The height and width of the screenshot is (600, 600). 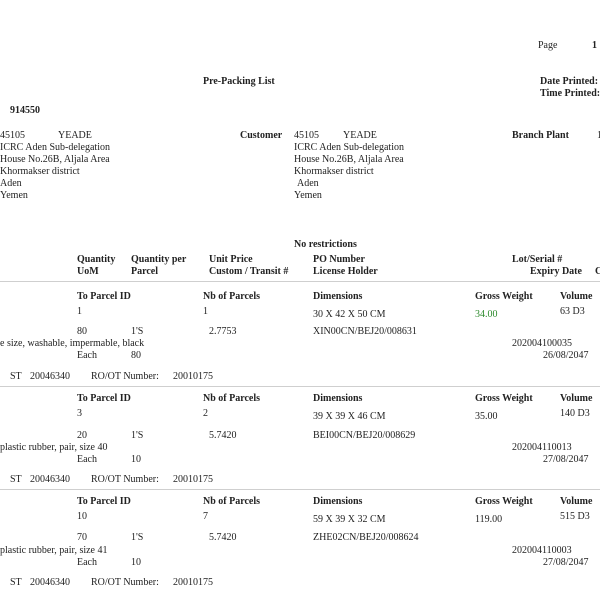 What do you see at coordinates (300, 281) in the screenshot?
I see `header-divider` at bounding box center [300, 281].